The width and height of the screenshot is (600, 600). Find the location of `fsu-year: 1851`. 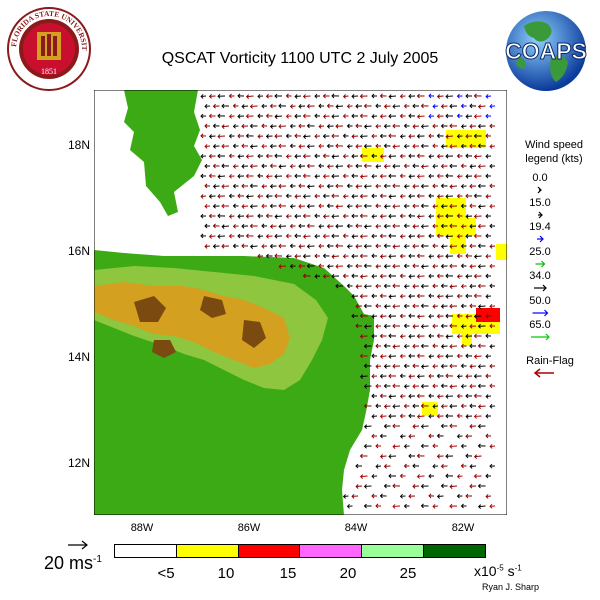

fsu-year: 1851 is located at coordinates (49, 71).